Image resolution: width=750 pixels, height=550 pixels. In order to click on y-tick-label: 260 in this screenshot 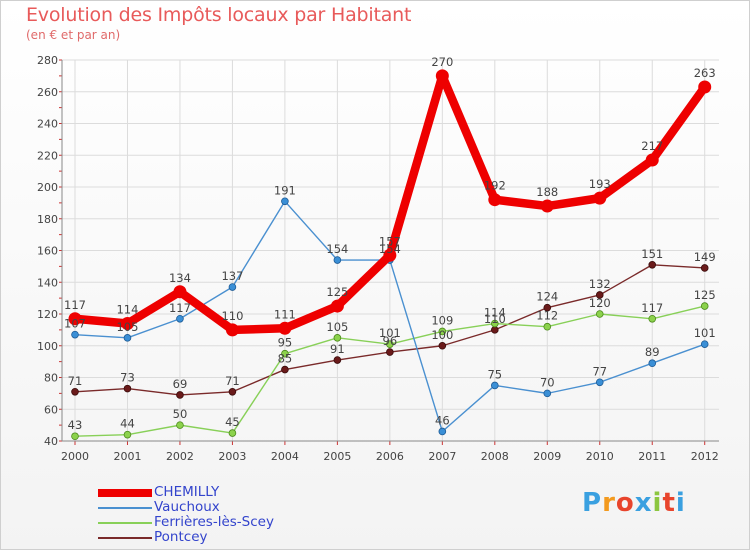, I will do `click(47, 92)`.